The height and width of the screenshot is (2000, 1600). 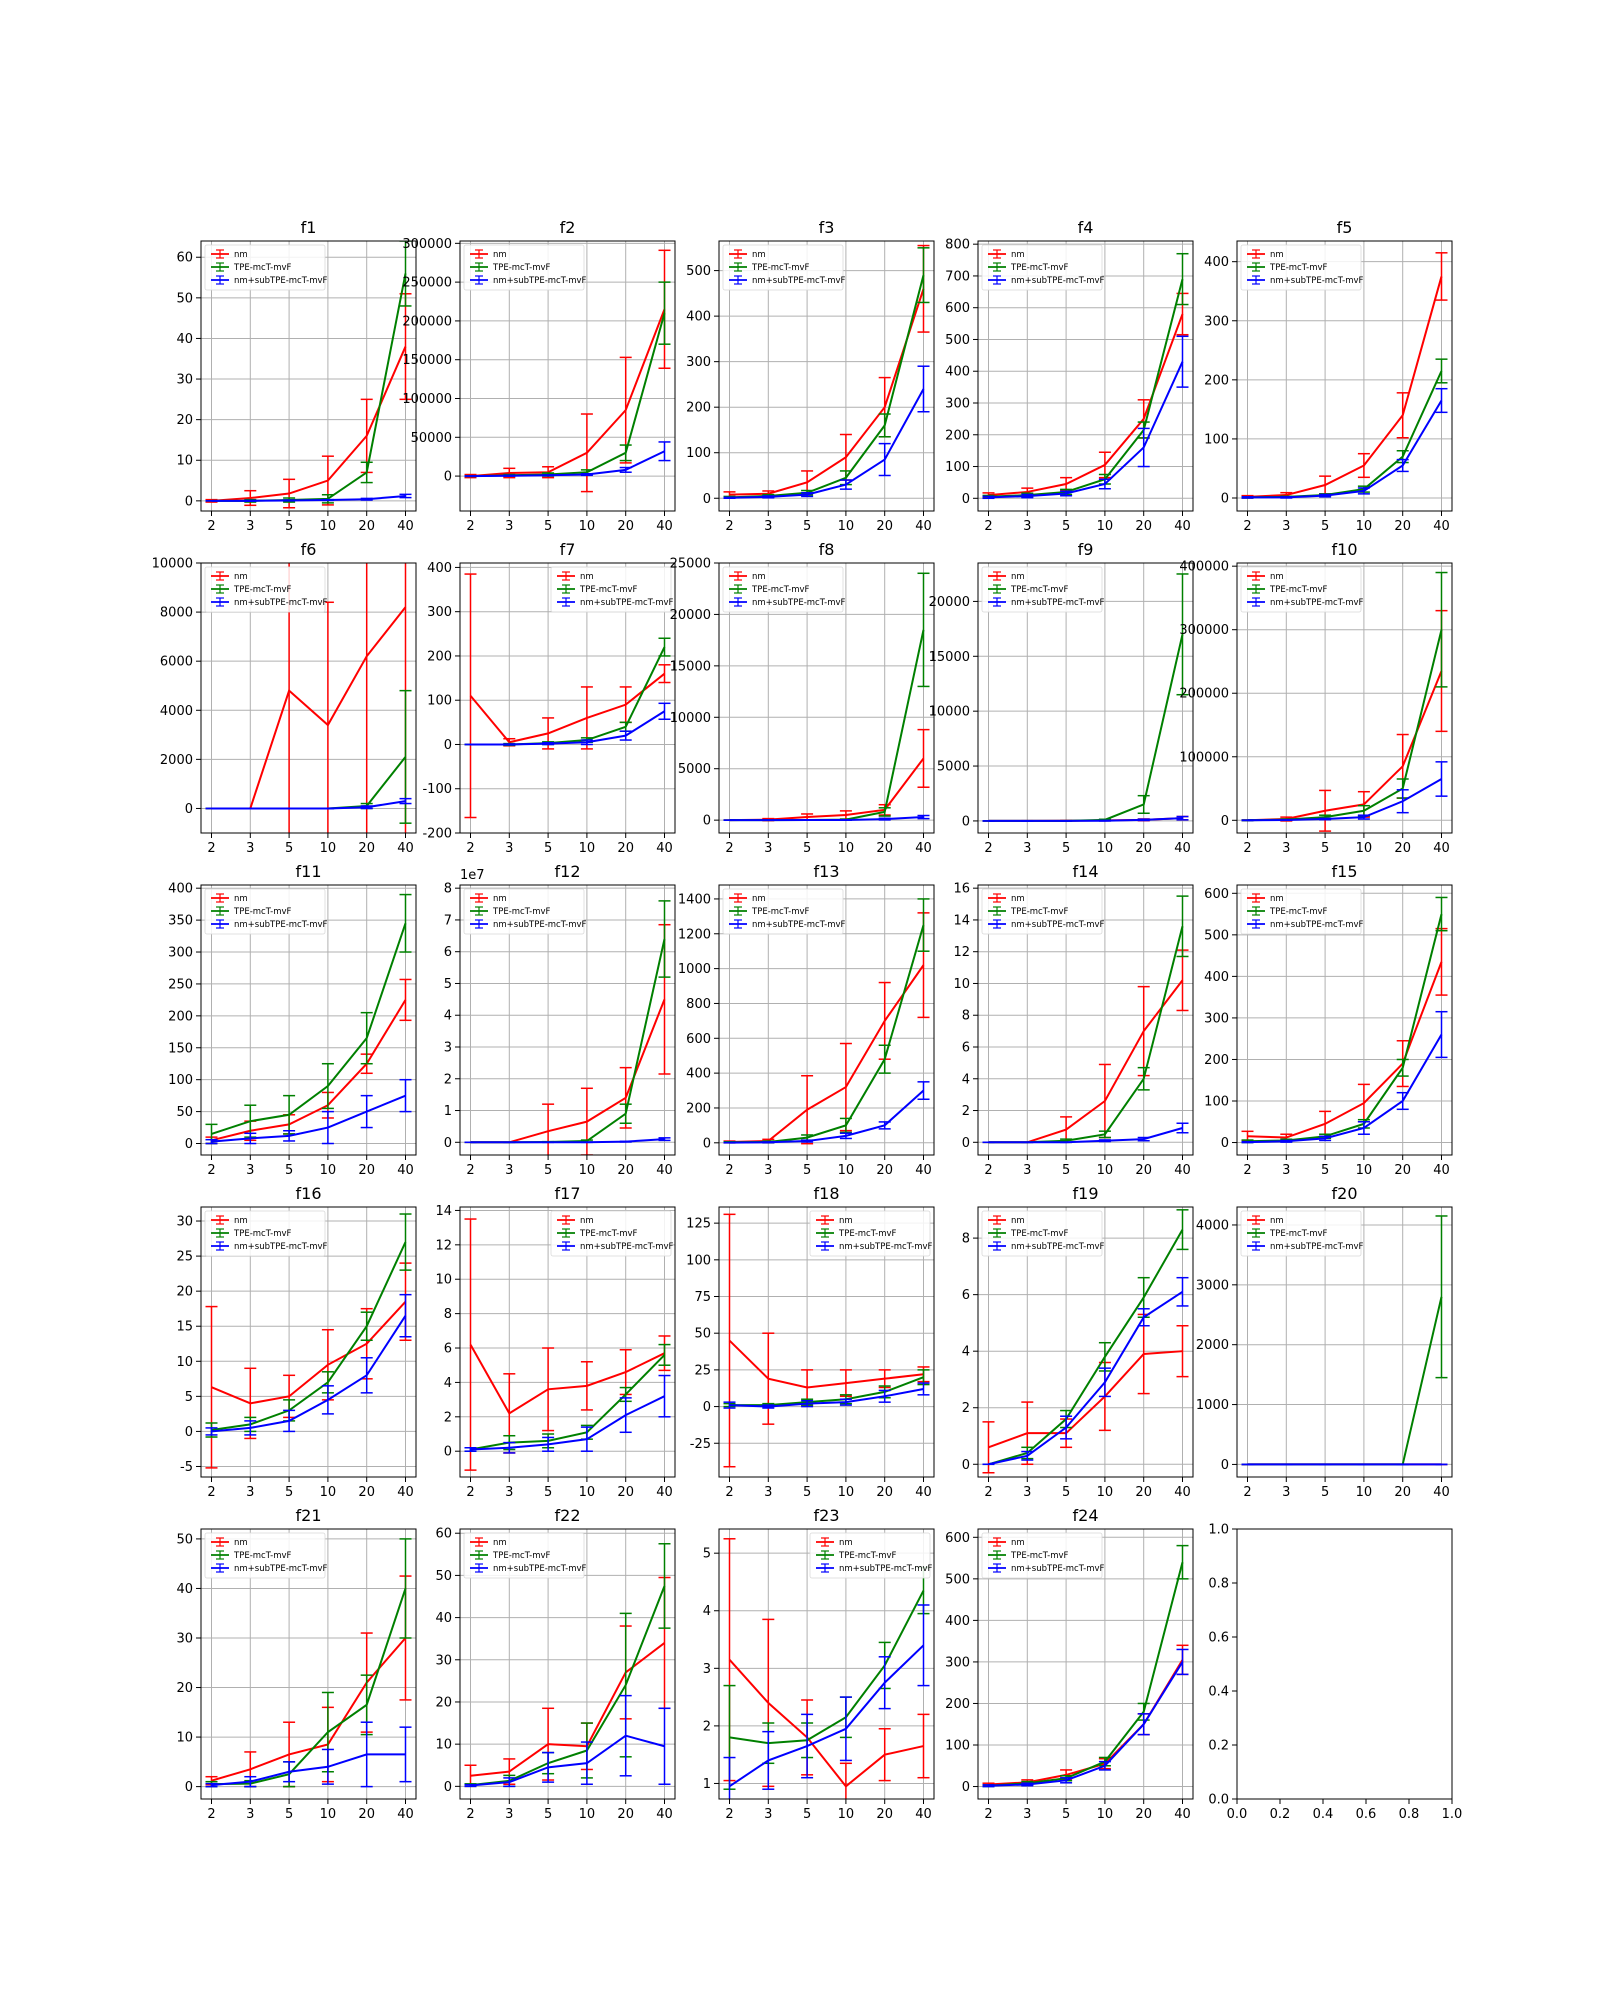 What do you see at coordinates (443, 1280) in the screenshot?
I see `y-tick-label: 10` at bounding box center [443, 1280].